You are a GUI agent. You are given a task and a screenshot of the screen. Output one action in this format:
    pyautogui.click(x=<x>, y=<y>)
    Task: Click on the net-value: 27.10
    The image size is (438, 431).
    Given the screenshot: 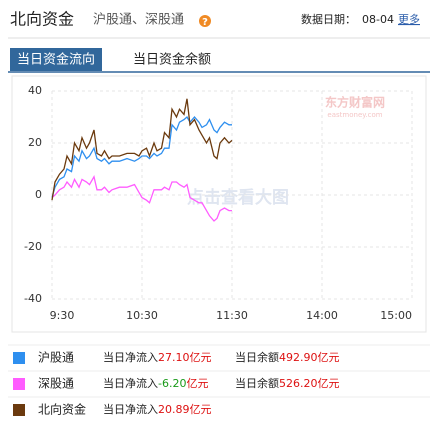 What is the action you would take?
    pyautogui.click(x=174, y=357)
    